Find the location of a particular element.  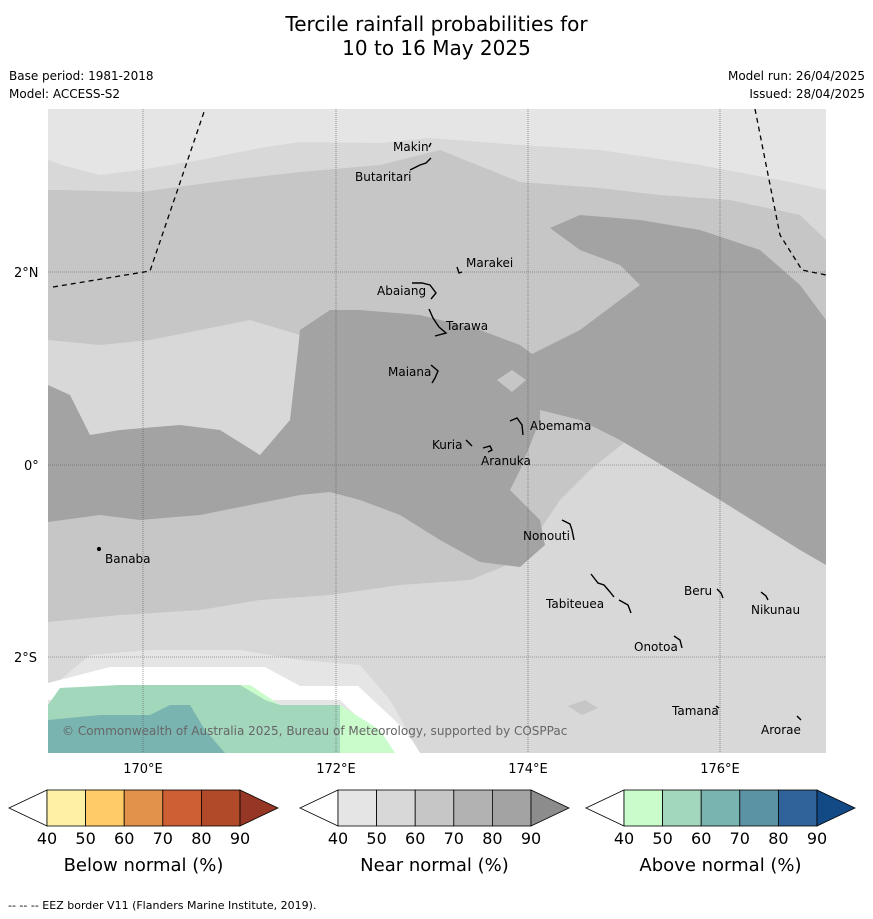

near-normal-tick-label: 80 is located at coordinates (492, 838).